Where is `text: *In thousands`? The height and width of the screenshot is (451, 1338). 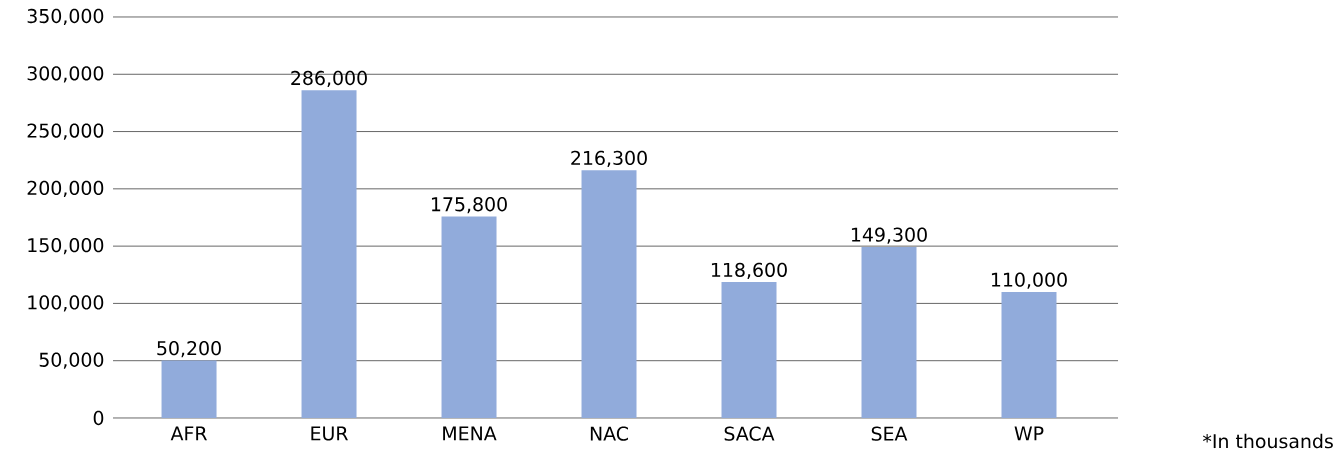 text: *In thousands is located at coordinates (1267, 441).